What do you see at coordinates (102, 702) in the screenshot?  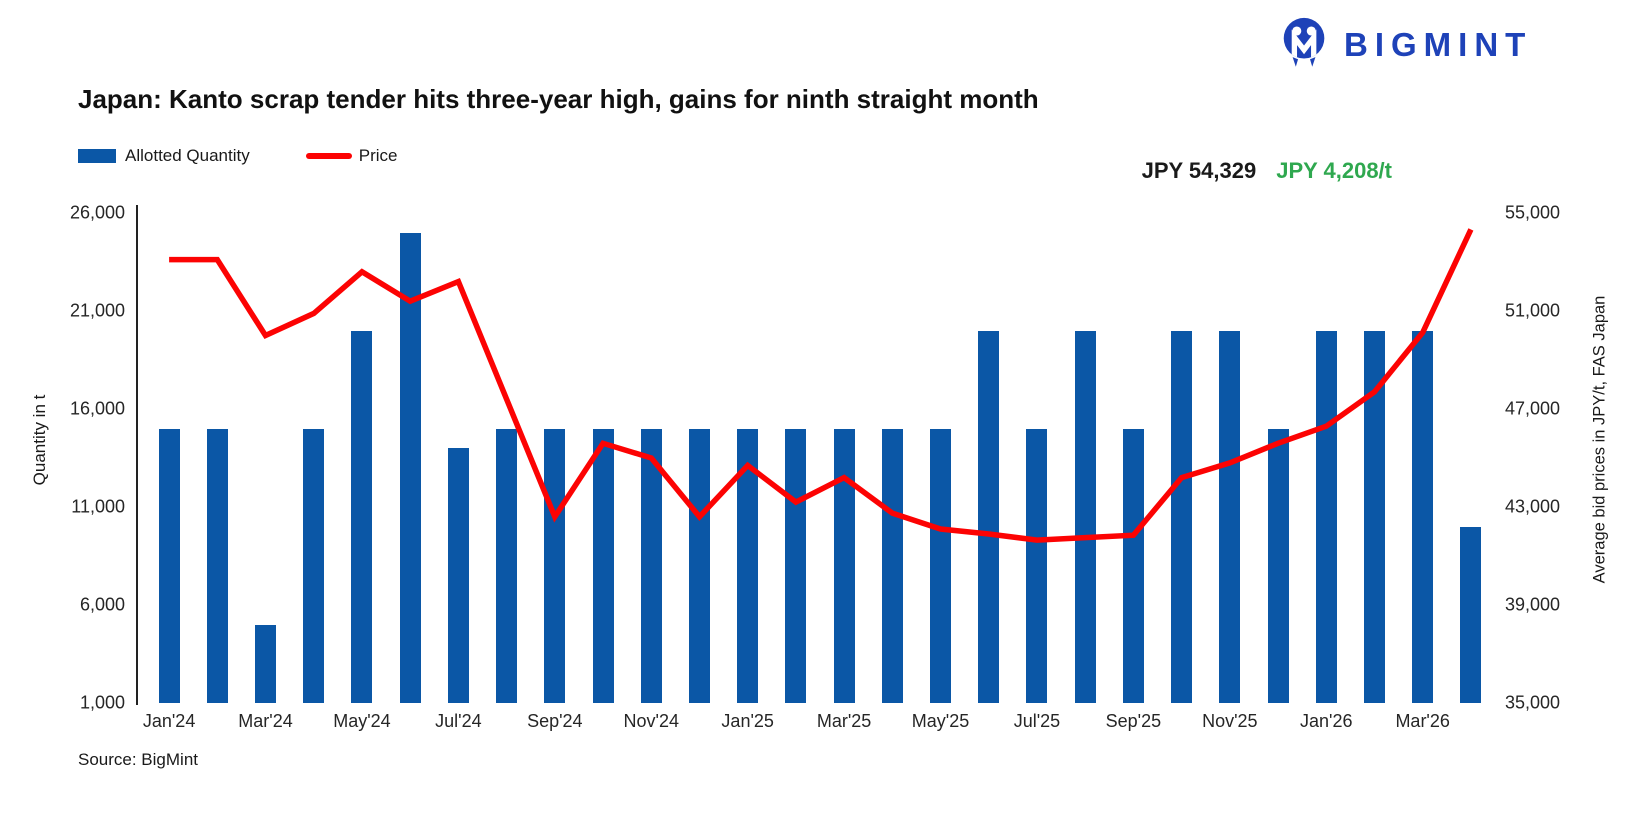 I see `left-axis-tick: 1,000` at bounding box center [102, 702].